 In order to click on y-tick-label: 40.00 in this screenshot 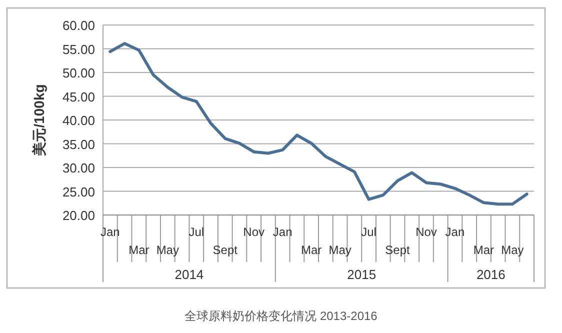, I will do `click(78, 120)`.